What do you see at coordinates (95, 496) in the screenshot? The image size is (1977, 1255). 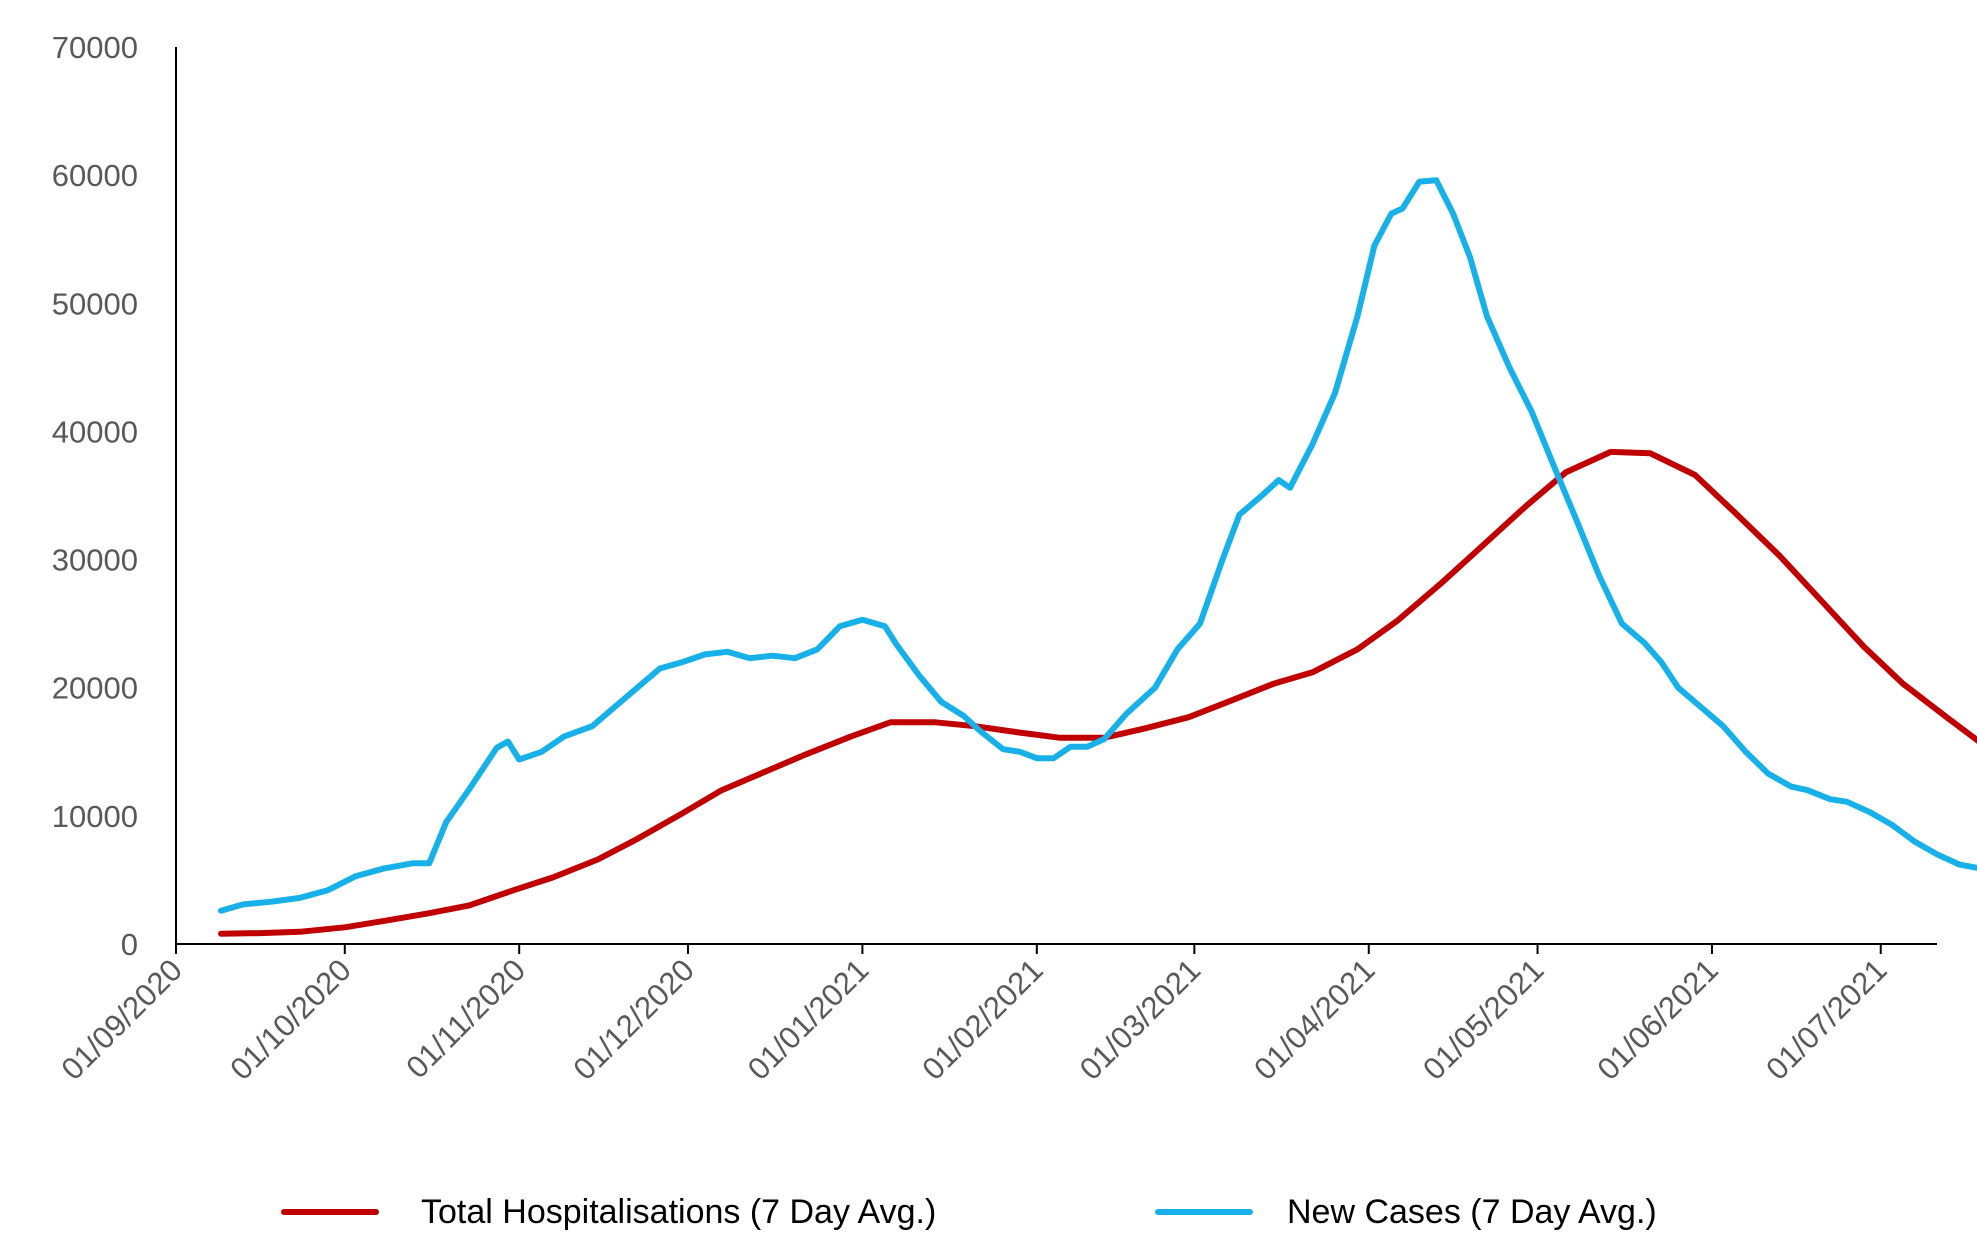 I see `y-tick-labels: 0 10000 20000 30000 40000 50000 60000 70000` at bounding box center [95, 496].